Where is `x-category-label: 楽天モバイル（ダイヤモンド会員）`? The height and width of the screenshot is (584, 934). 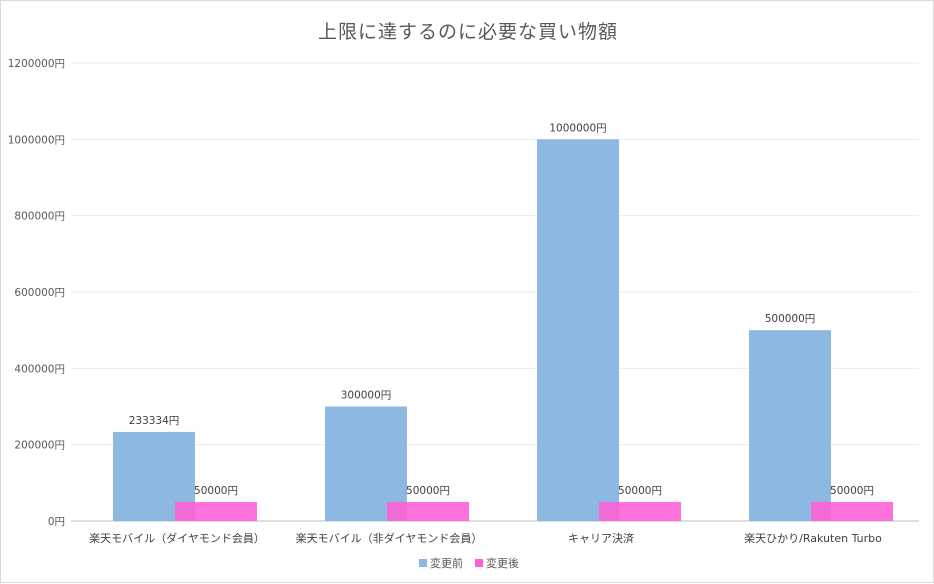 x-category-label: 楽天モバイル（ダイヤモンド会員） is located at coordinates (177, 538).